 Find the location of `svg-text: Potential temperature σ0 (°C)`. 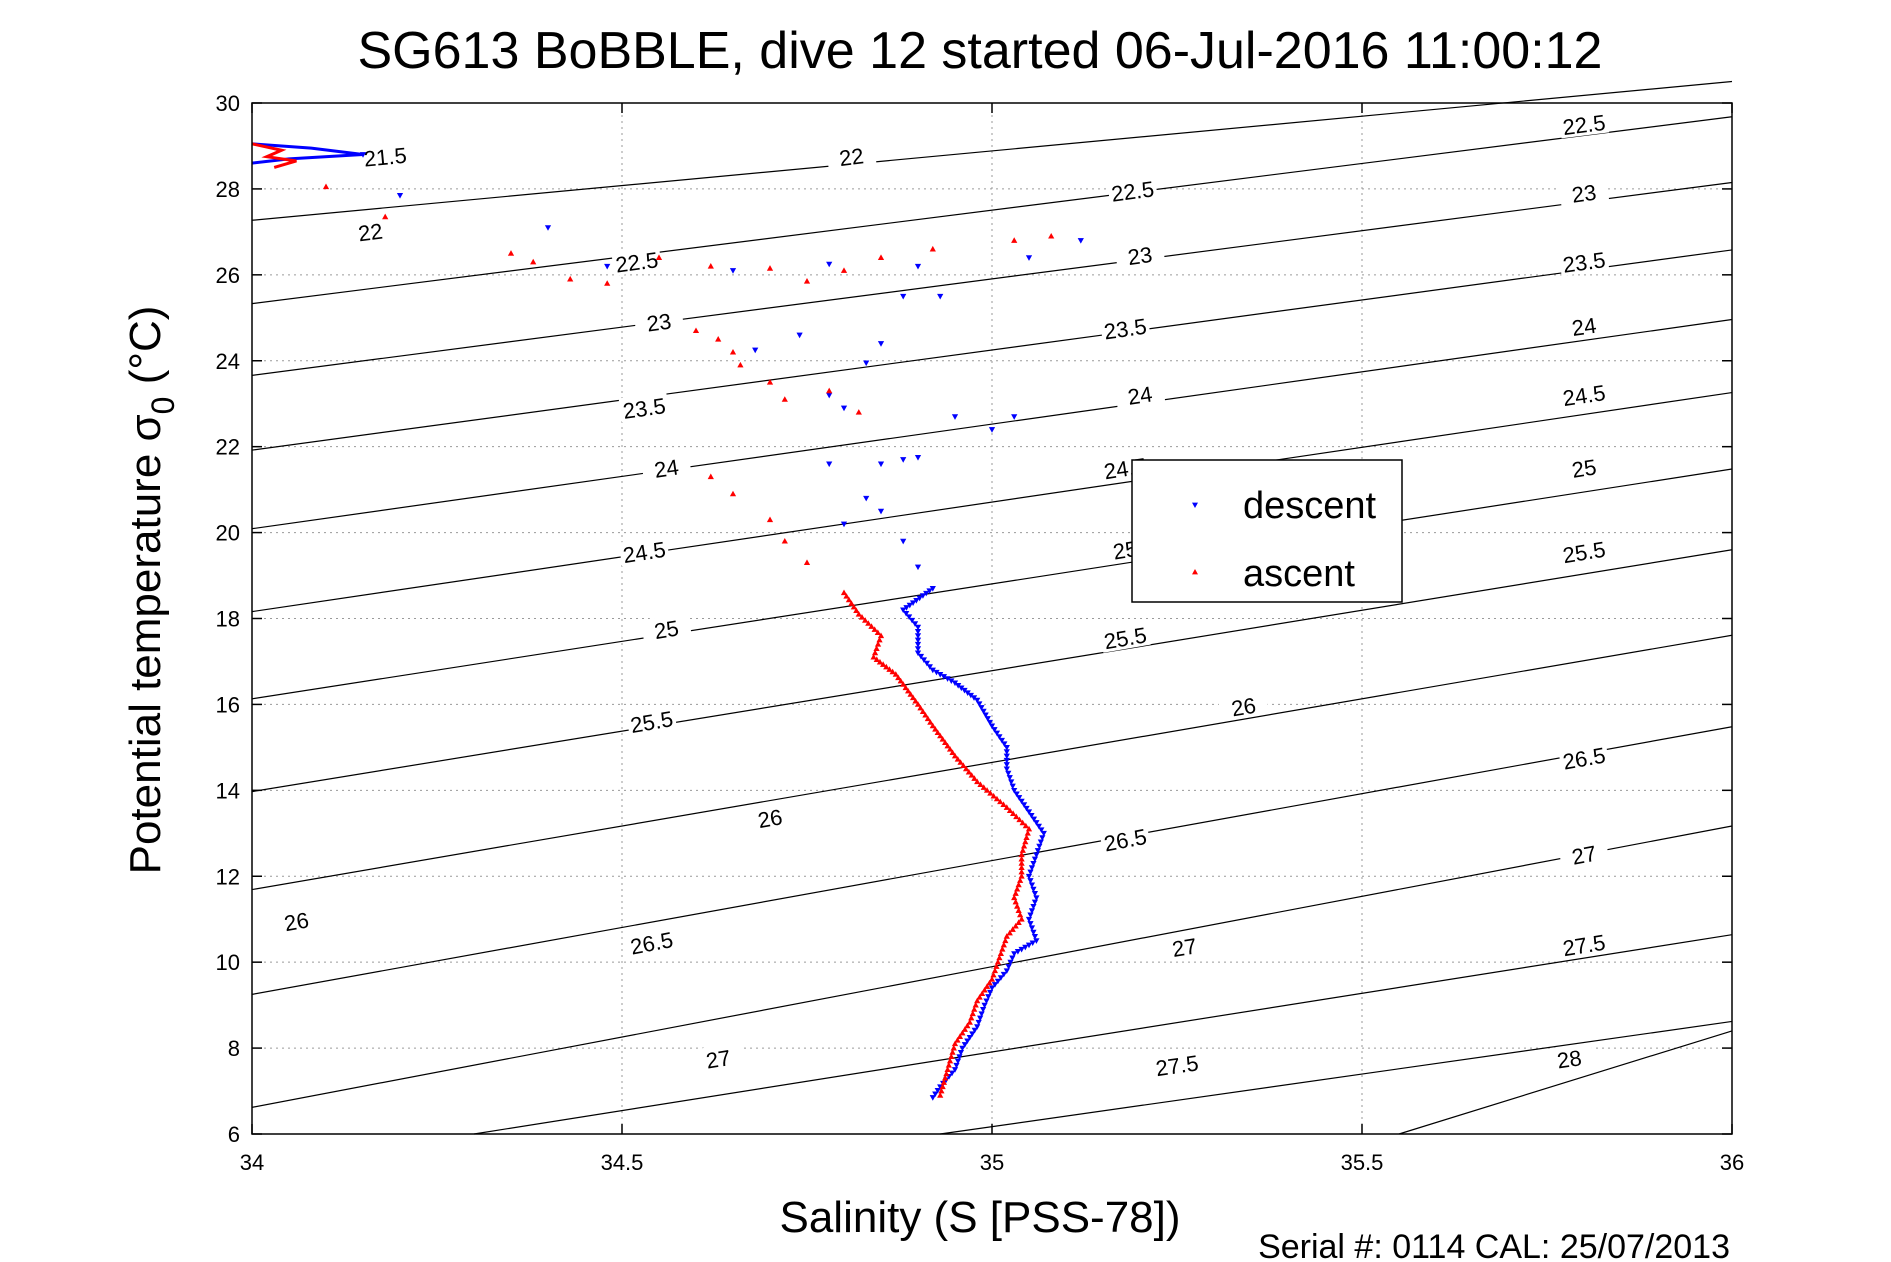

svg-text: Potential temperature σ0 (°C) is located at coordinates (151, 590).